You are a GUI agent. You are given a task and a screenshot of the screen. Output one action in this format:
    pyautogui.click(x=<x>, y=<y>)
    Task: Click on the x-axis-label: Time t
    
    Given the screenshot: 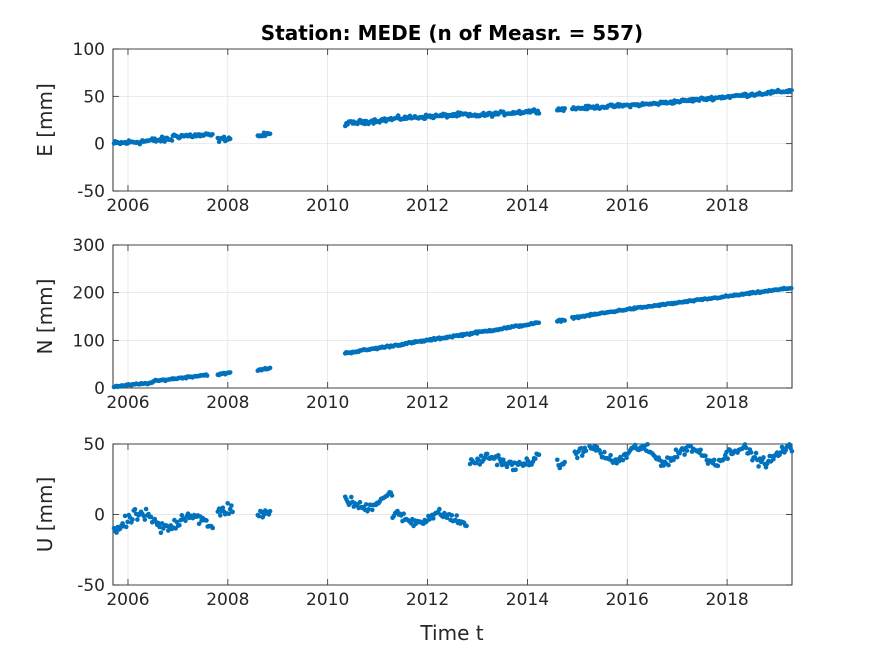 What is the action you would take?
    pyautogui.click(x=451, y=633)
    